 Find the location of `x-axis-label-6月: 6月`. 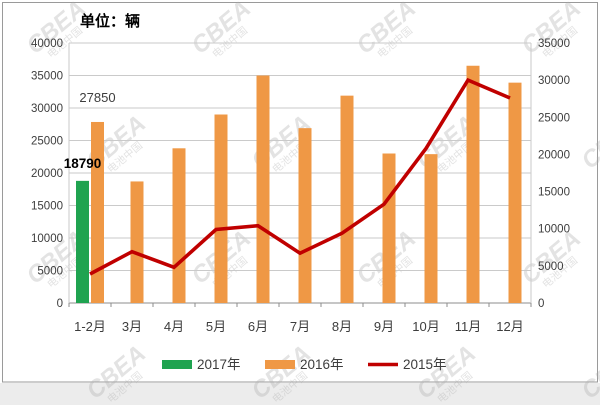

x-axis-label-6月: 6月 is located at coordinates (258, 326).